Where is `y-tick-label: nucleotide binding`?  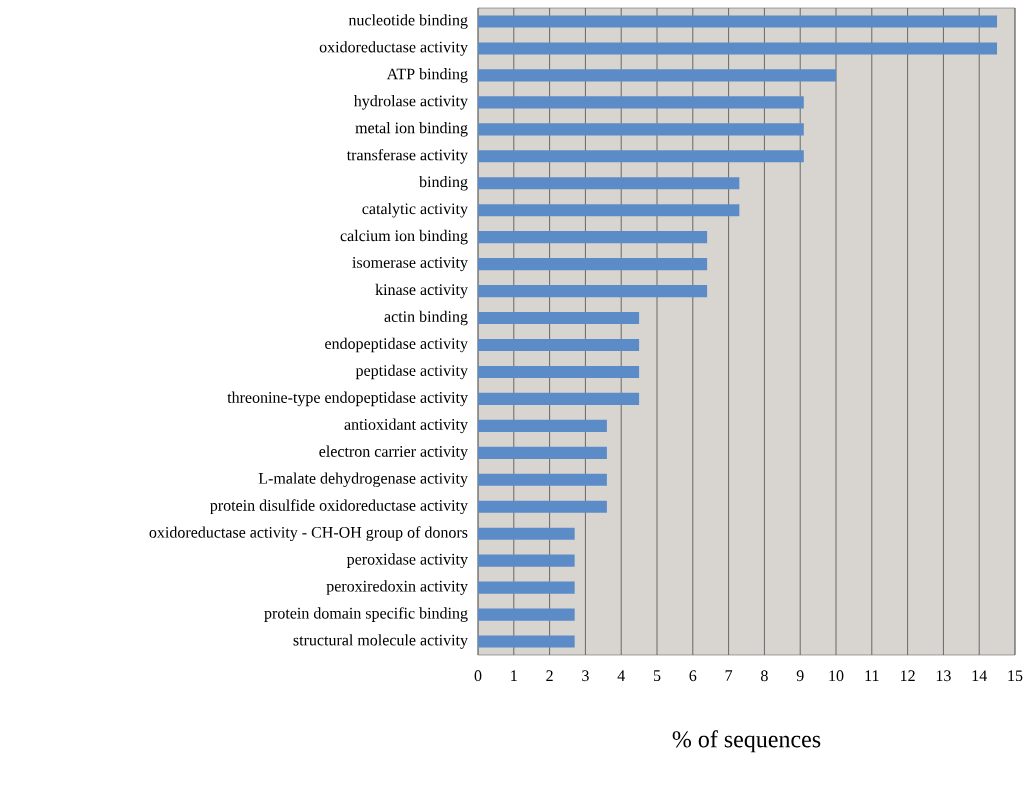
y-tick-label: nucleotide binding is located at coordinates (408, 21).